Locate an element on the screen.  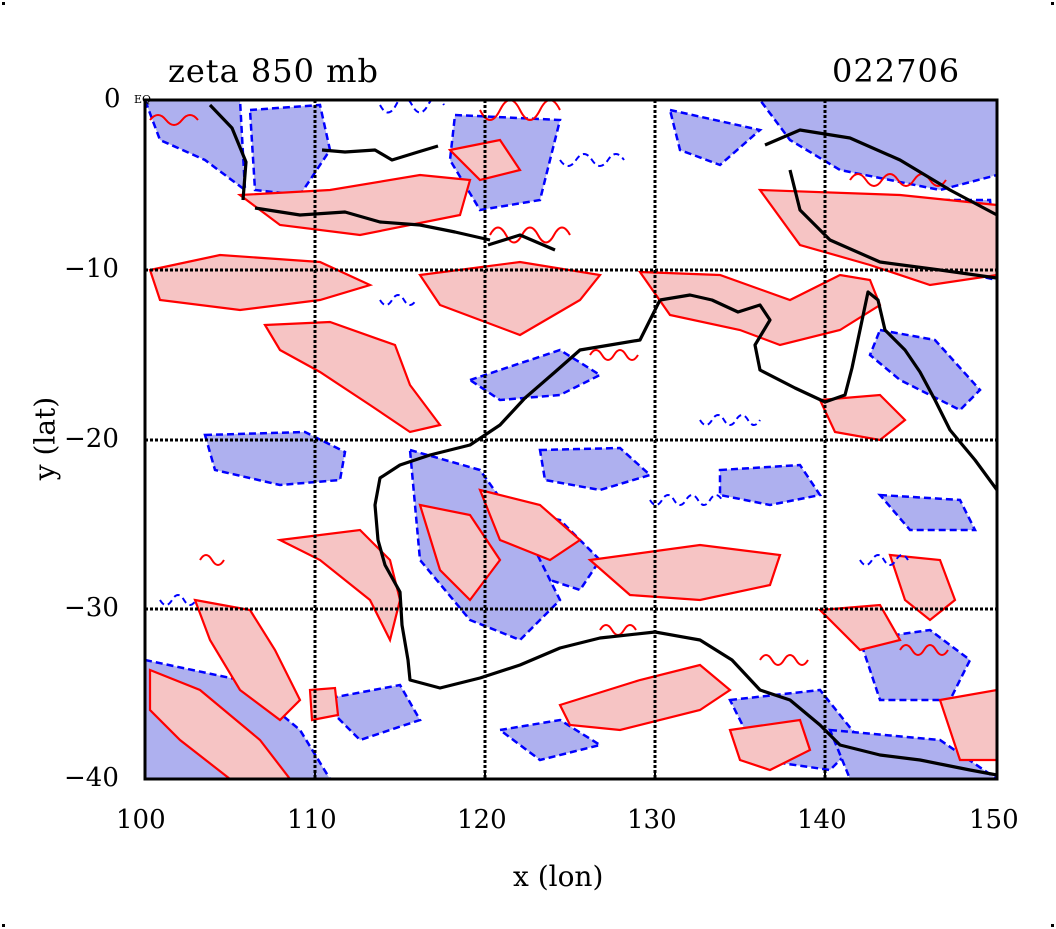
tick-marks is located at coordinates (571, 775).